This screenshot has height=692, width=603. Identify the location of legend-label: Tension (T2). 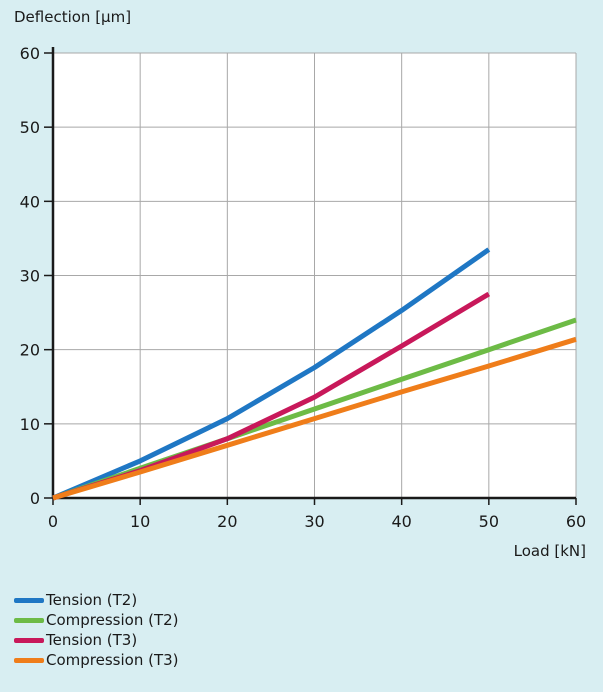
(92, 600).